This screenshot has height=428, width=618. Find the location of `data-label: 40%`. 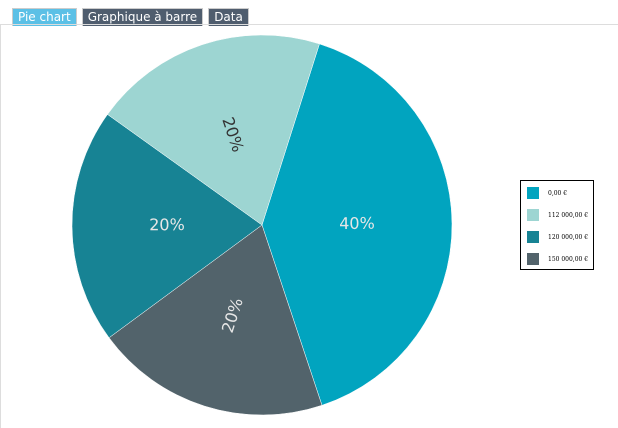

data-label: 40% is located at coordinates (357, 223).